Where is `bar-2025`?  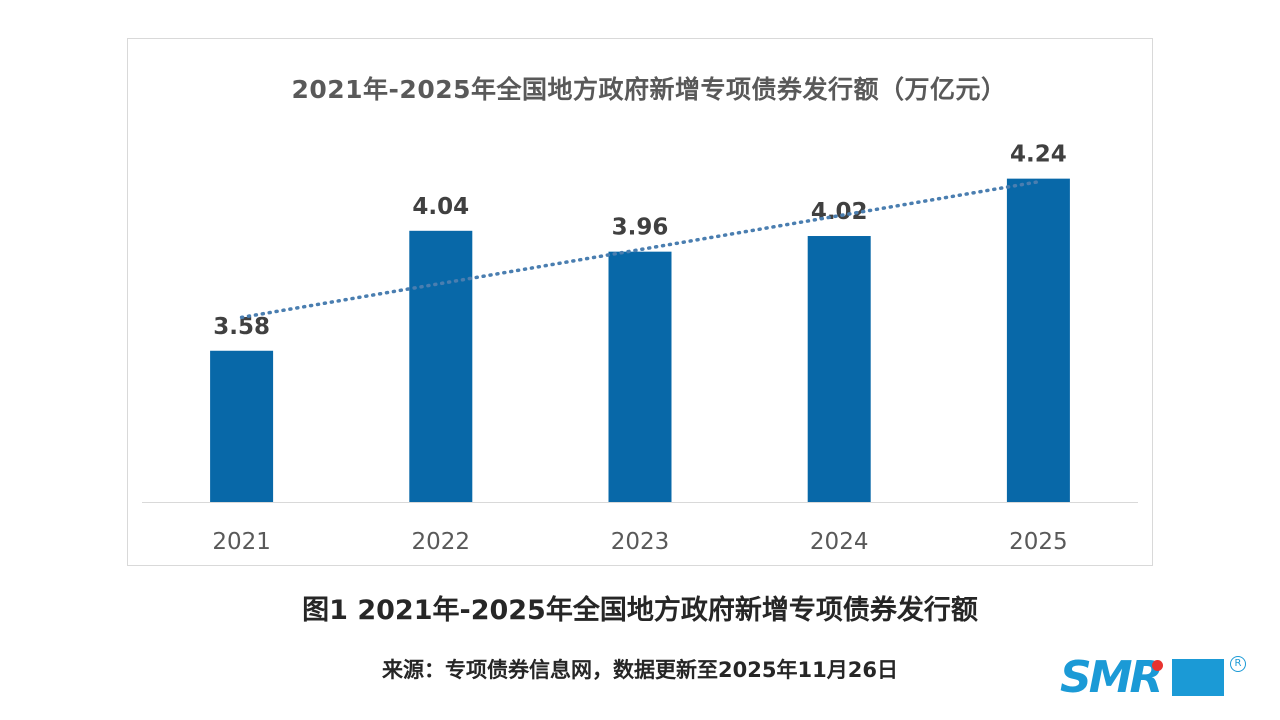 bar-2025 is located at coordinates (1038, 340).